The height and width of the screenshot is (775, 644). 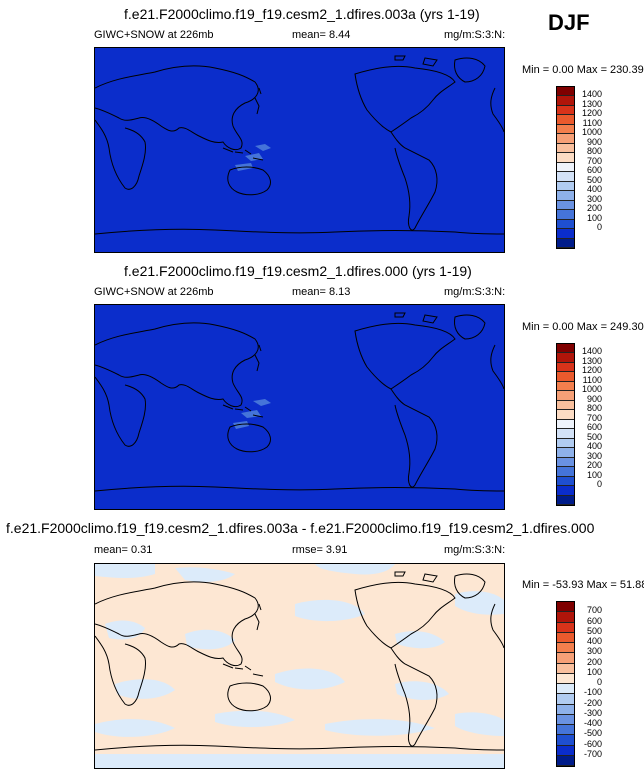 What do you see at coordinates (154, 292) in the screenshot?
I see `panel2-variable-label: GIWC+SNOW at 226mb` at bounding box center [154, 292].